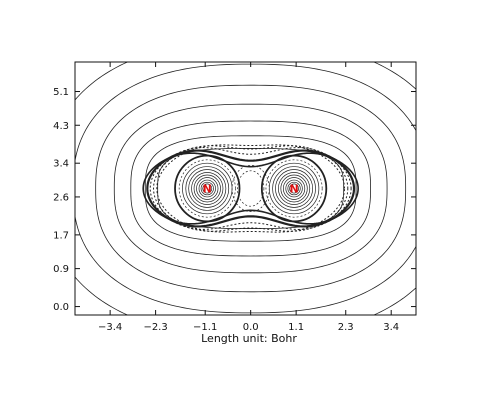 The width and height of the screenshot is (500, 400). I want to click on x-tick-label: 1.1, so click(296, 327).